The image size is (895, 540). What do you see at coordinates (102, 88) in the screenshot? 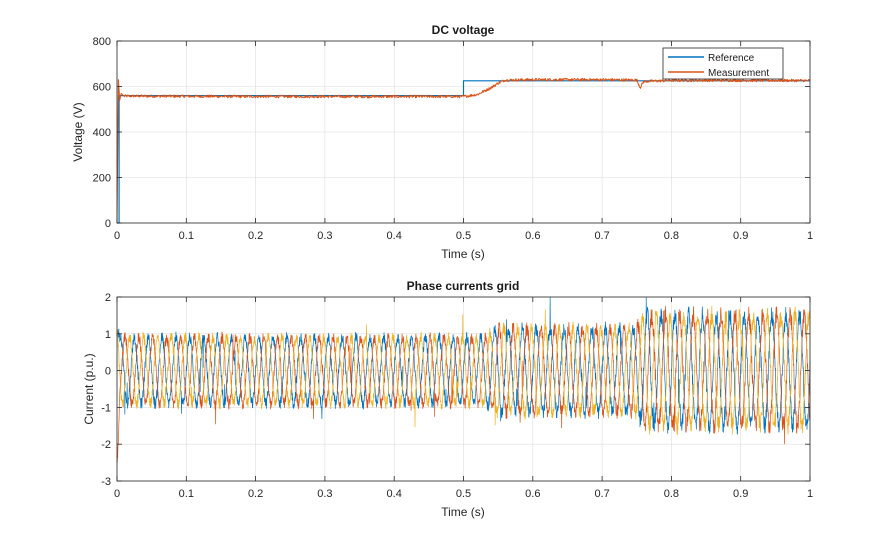
I see `y-tick-label: 600` at bounding box center [102, 88].